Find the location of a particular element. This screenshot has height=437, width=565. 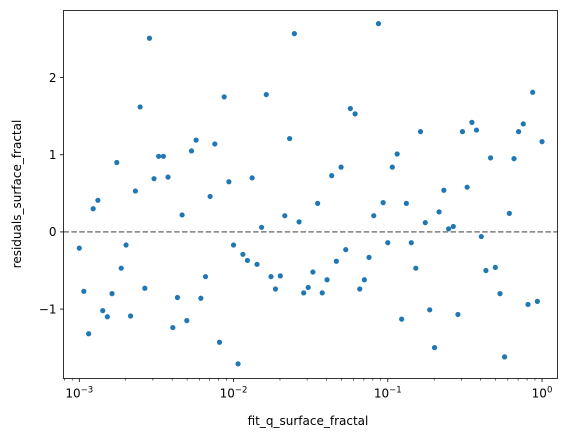

x-axis-label: fit_q_surface_fractal is located at coordinates (308, 421).